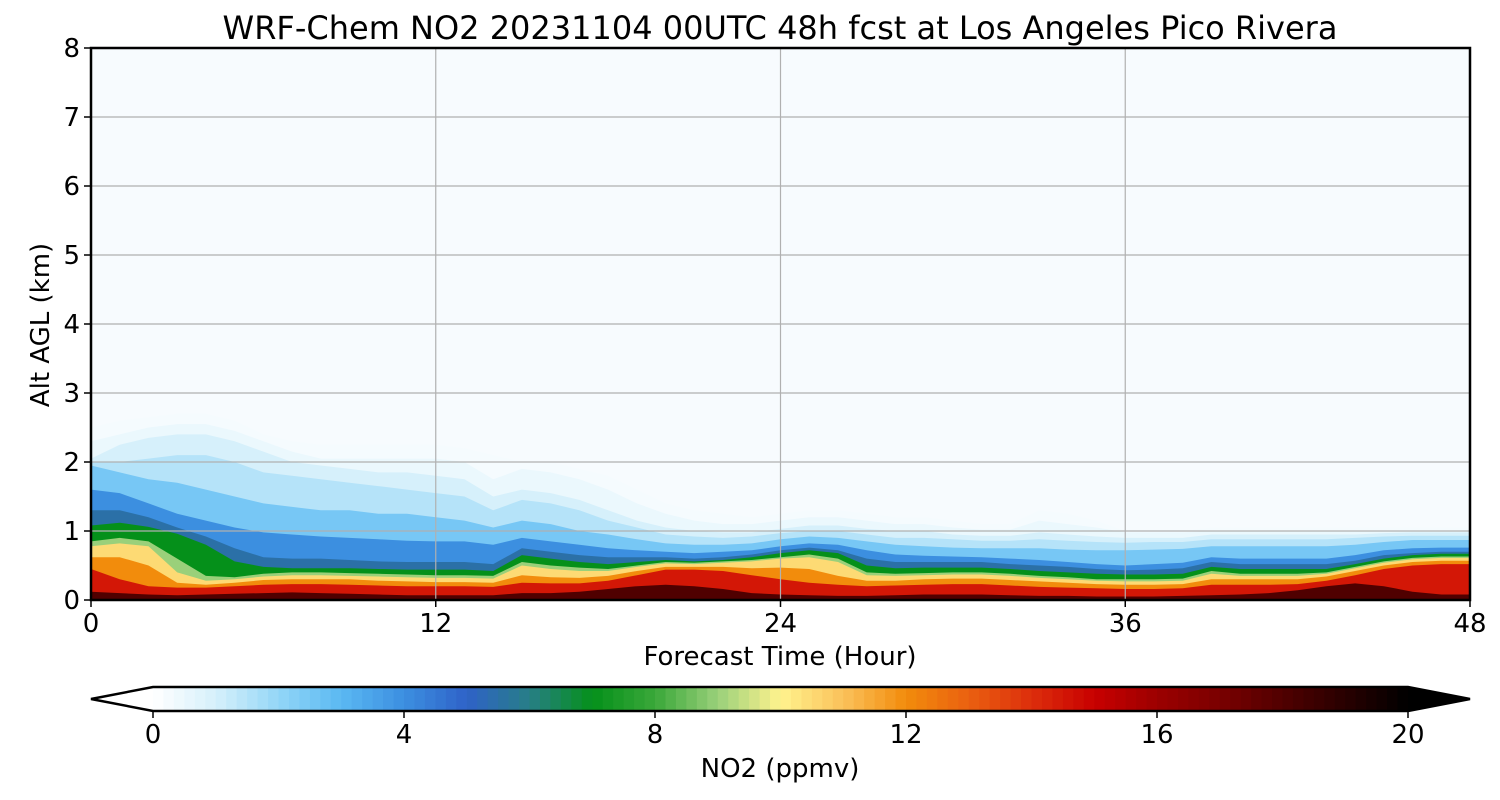  What do you see at coordinates (41, 325) in the screenshot?
I see `y-axis-label: Alt AGL (km)` at bounding box center [41, 325].